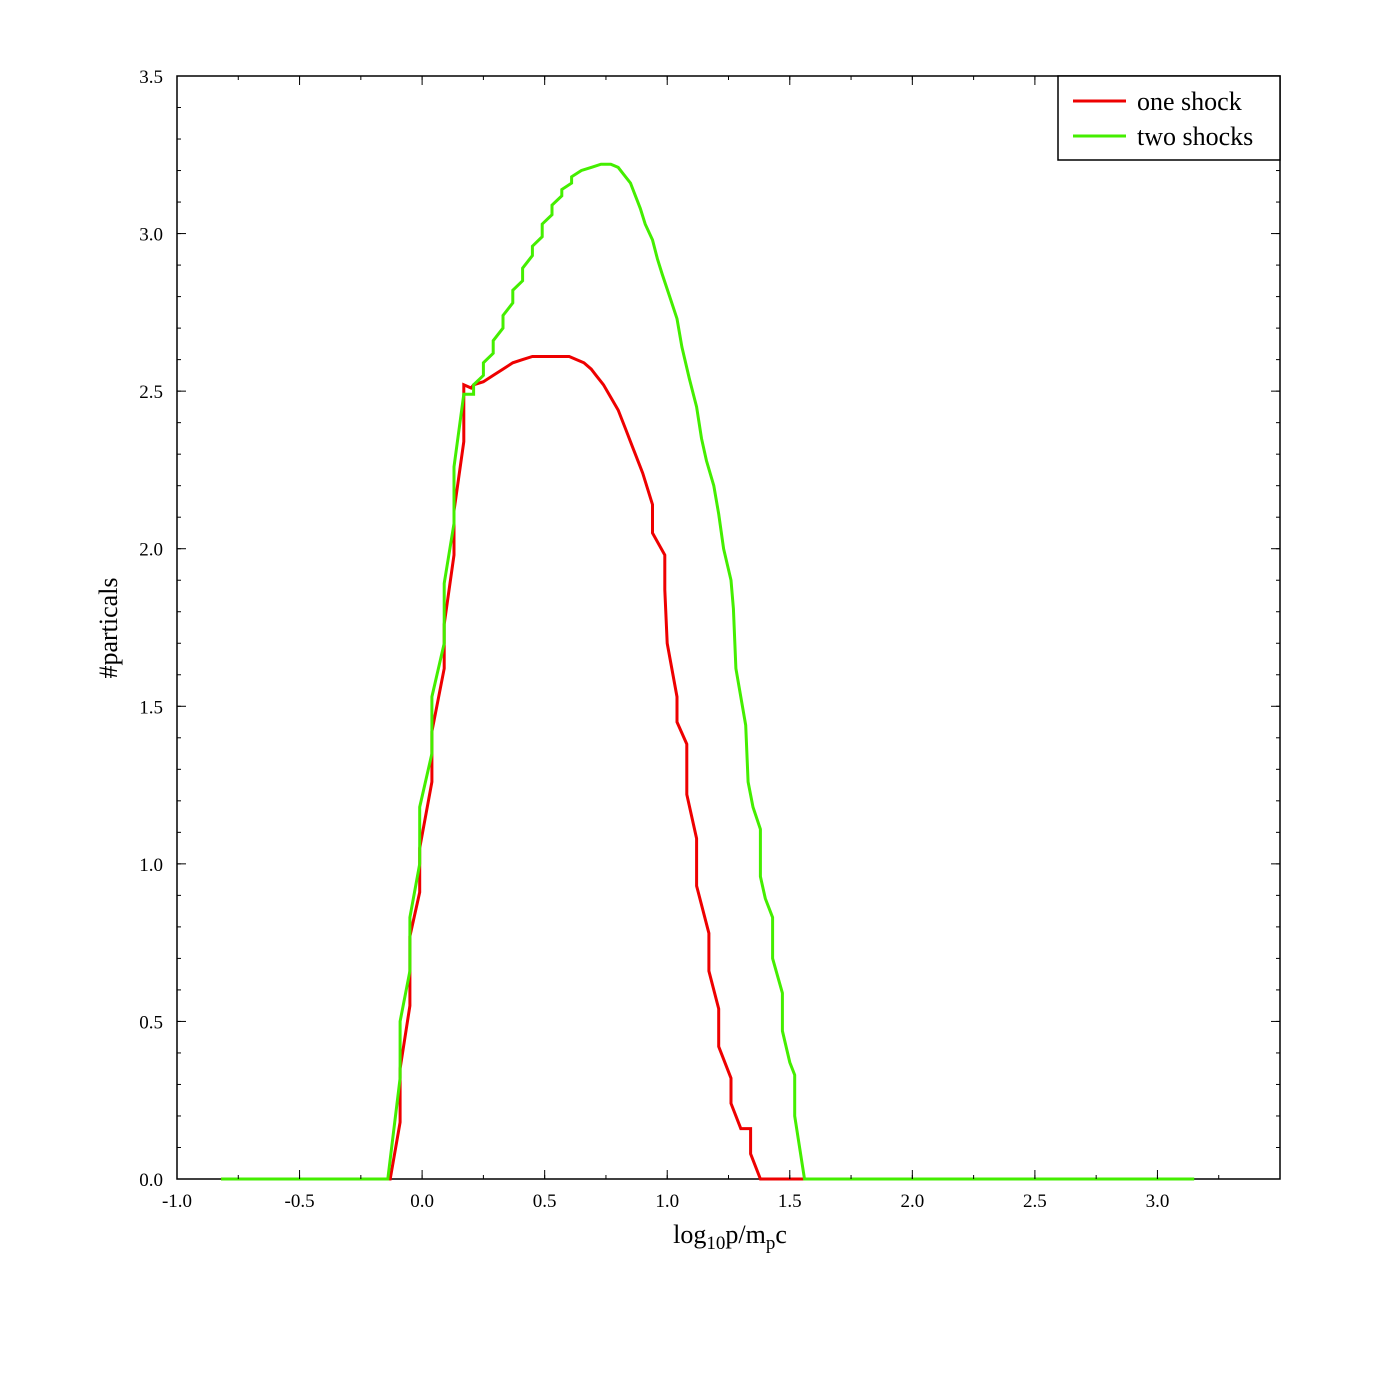 Image resolution: width=1382 pixels, height=1381 pixels. What do you see at coordinates (151, 392) in the screenshot?
I see `y-tick-label: 2.5` at bounding box center [151, 392].